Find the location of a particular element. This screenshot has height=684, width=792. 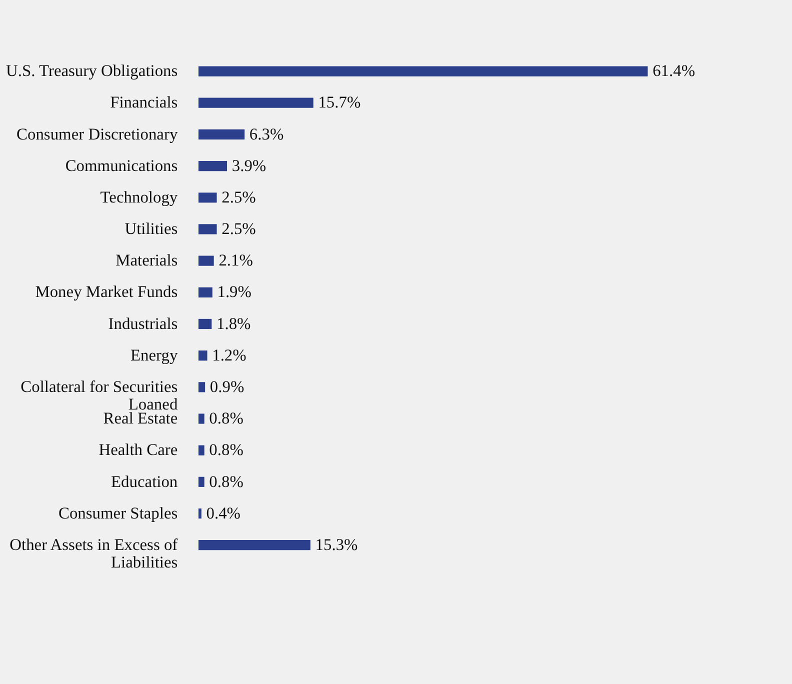

y-tick-label: Financials is located at coordinates (144, 102).